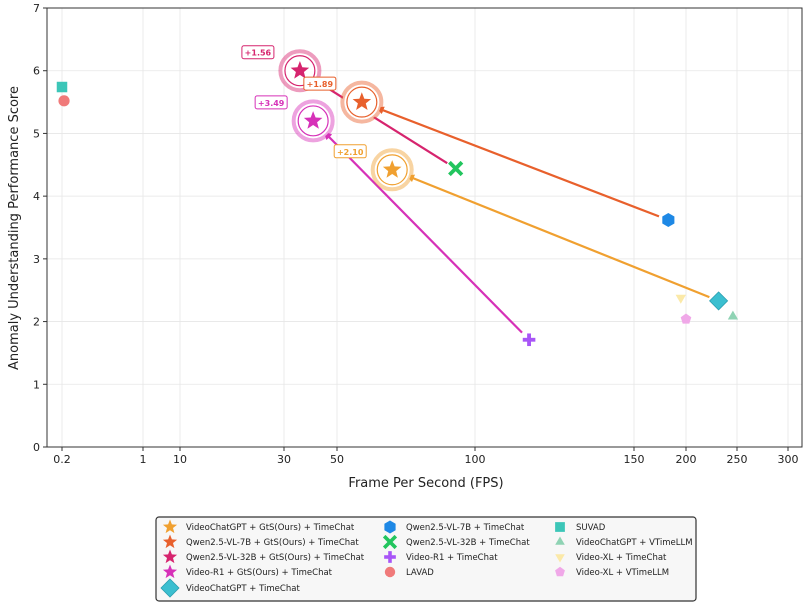  I want to click on delta-label: +2.10, so click(350, 151).